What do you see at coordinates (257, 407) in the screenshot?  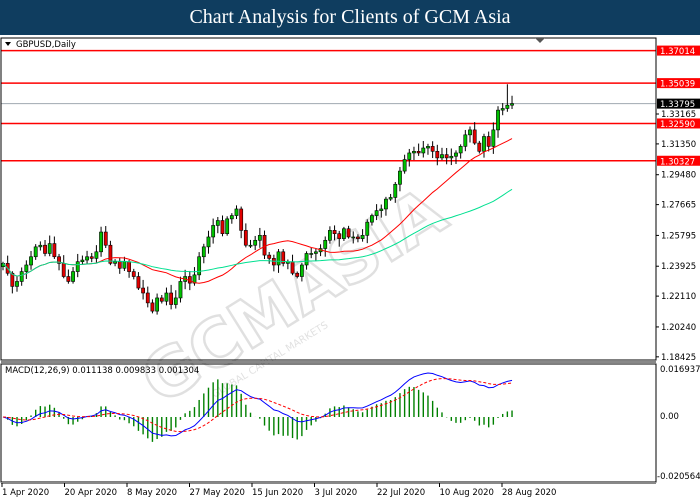 I see `macd-pane` at bounding box center [257, 407].